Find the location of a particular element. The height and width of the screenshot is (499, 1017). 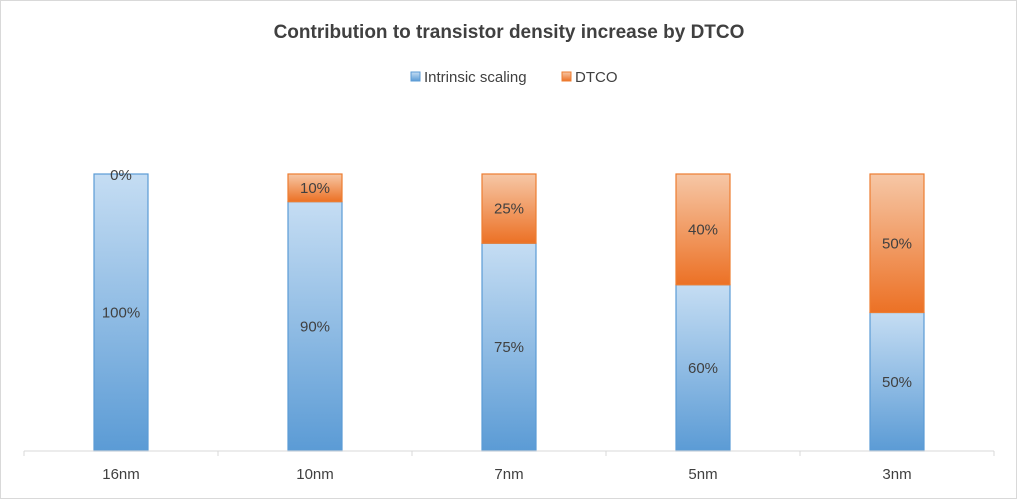

x-tick-label: 3nm is located at coordinates (896, 474).